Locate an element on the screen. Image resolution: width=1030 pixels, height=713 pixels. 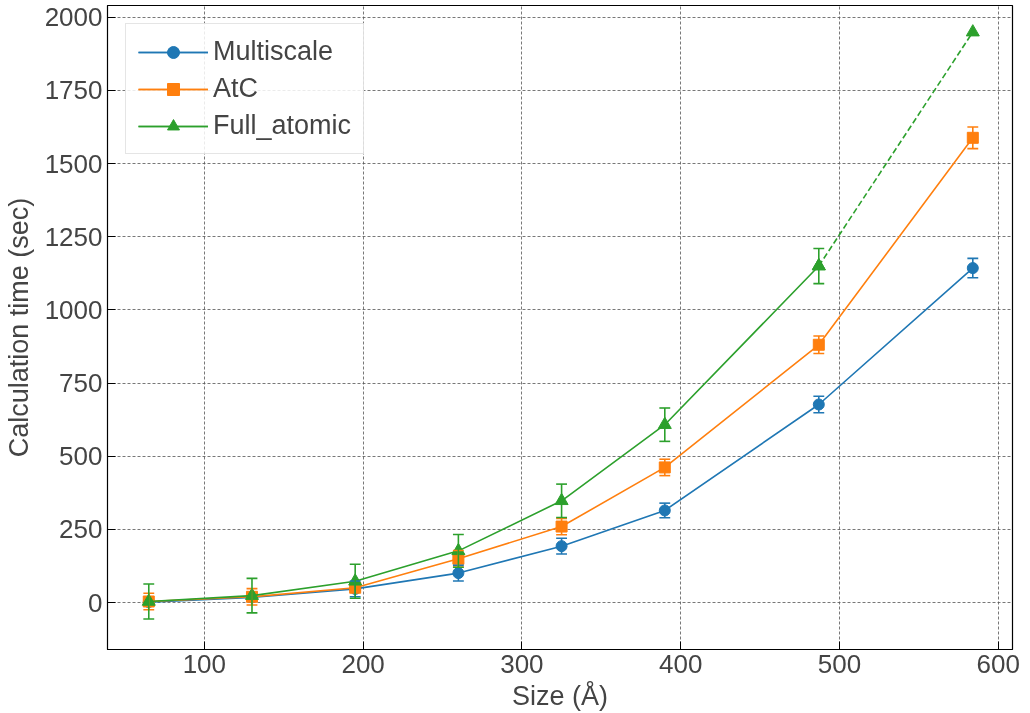
y-tick-label: 1000 is located at coordinates (73, 309).